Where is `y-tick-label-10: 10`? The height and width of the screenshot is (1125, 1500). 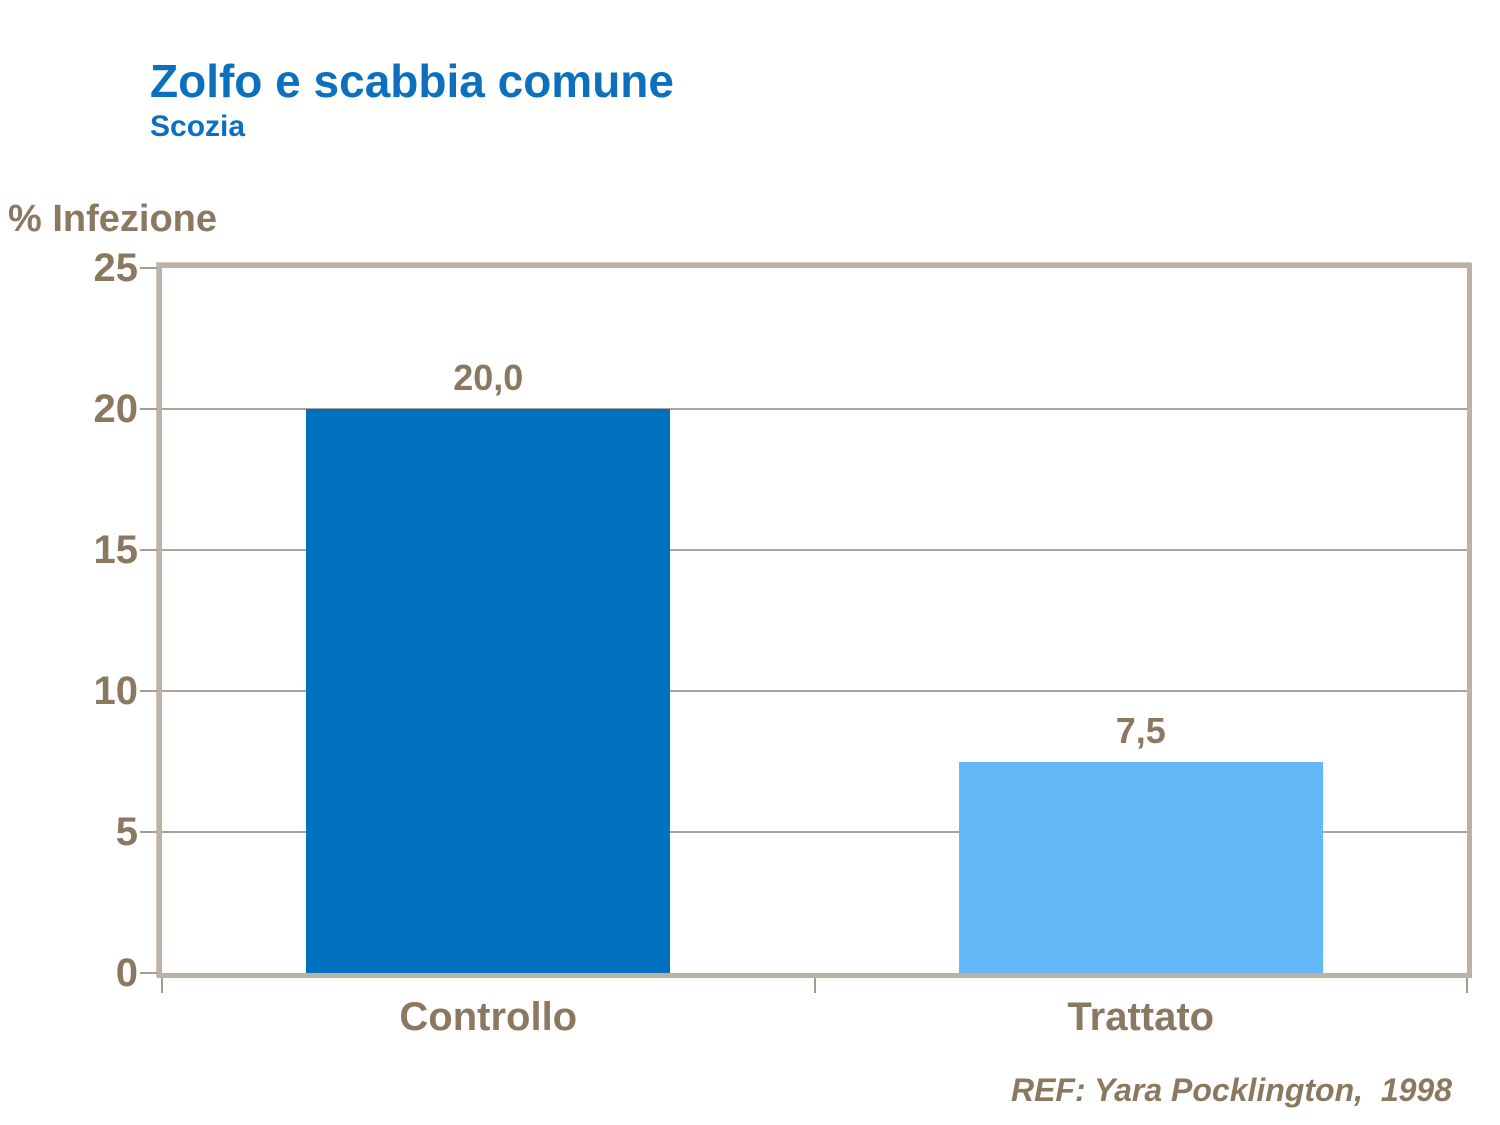
y-tick-label-10: 10 is located at coordinates (116, 691).